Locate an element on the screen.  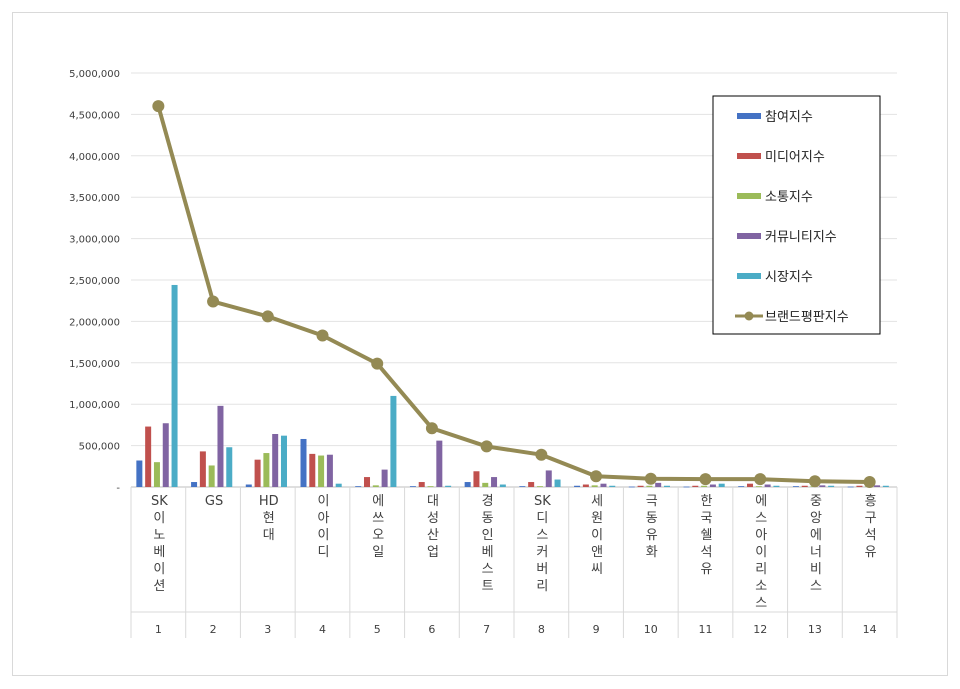
rank-label: 3 is located at coordinates (267, 629).